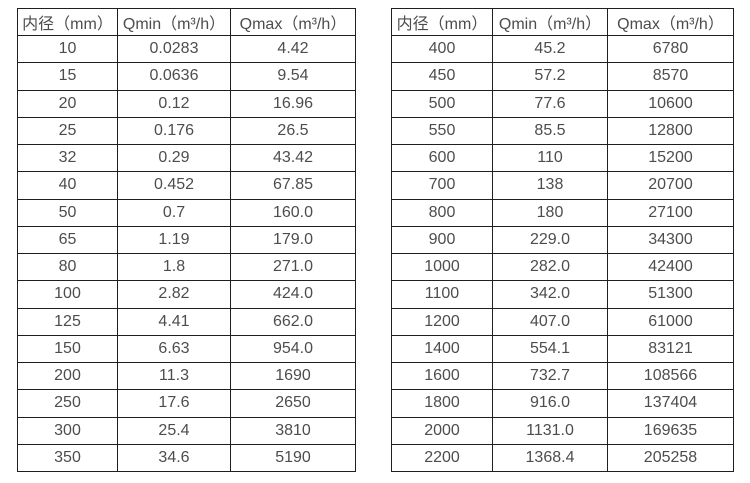 The height and width of the screenshot is (483, 750). I want to click on table-cell: 16.96, so click(293, 103).